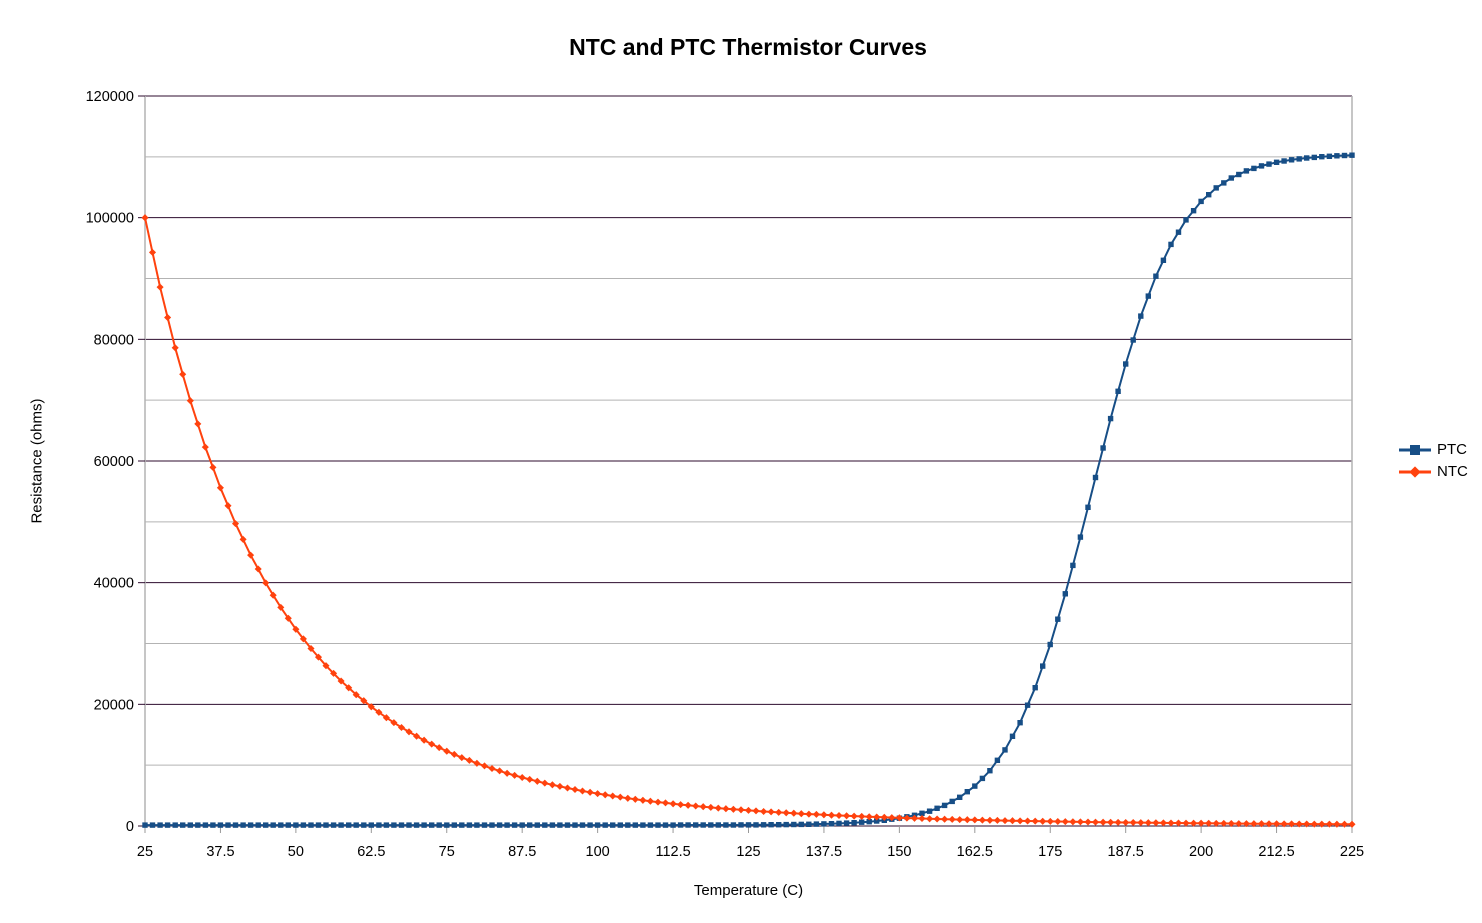 Image resolution: width=1482 pixels, height=923 pixels. Describe the element at coordinates (114, 584) in the screenshot. I see `y-tick-label: 40000` at that location.